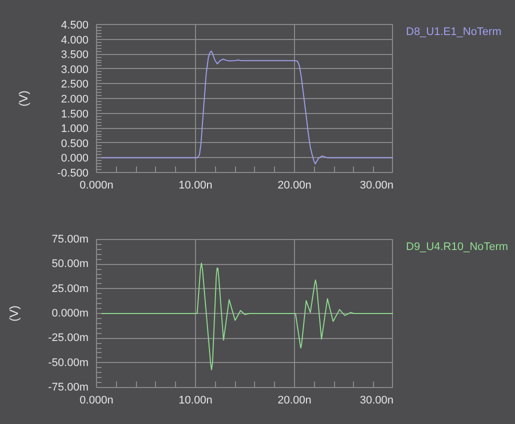  I want to click on y-tick-label: 1.000, so click(74, 129).